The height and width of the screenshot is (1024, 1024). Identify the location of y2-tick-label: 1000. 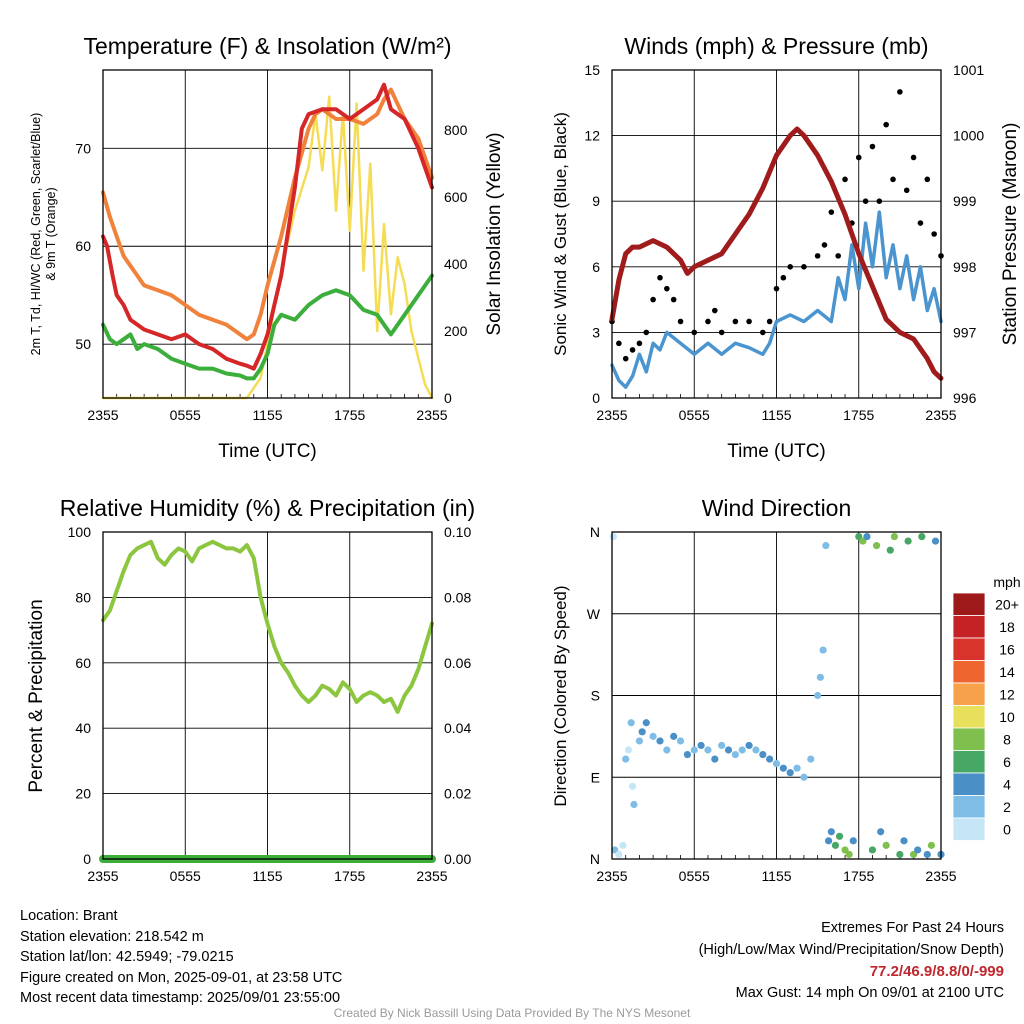
(968, 136).